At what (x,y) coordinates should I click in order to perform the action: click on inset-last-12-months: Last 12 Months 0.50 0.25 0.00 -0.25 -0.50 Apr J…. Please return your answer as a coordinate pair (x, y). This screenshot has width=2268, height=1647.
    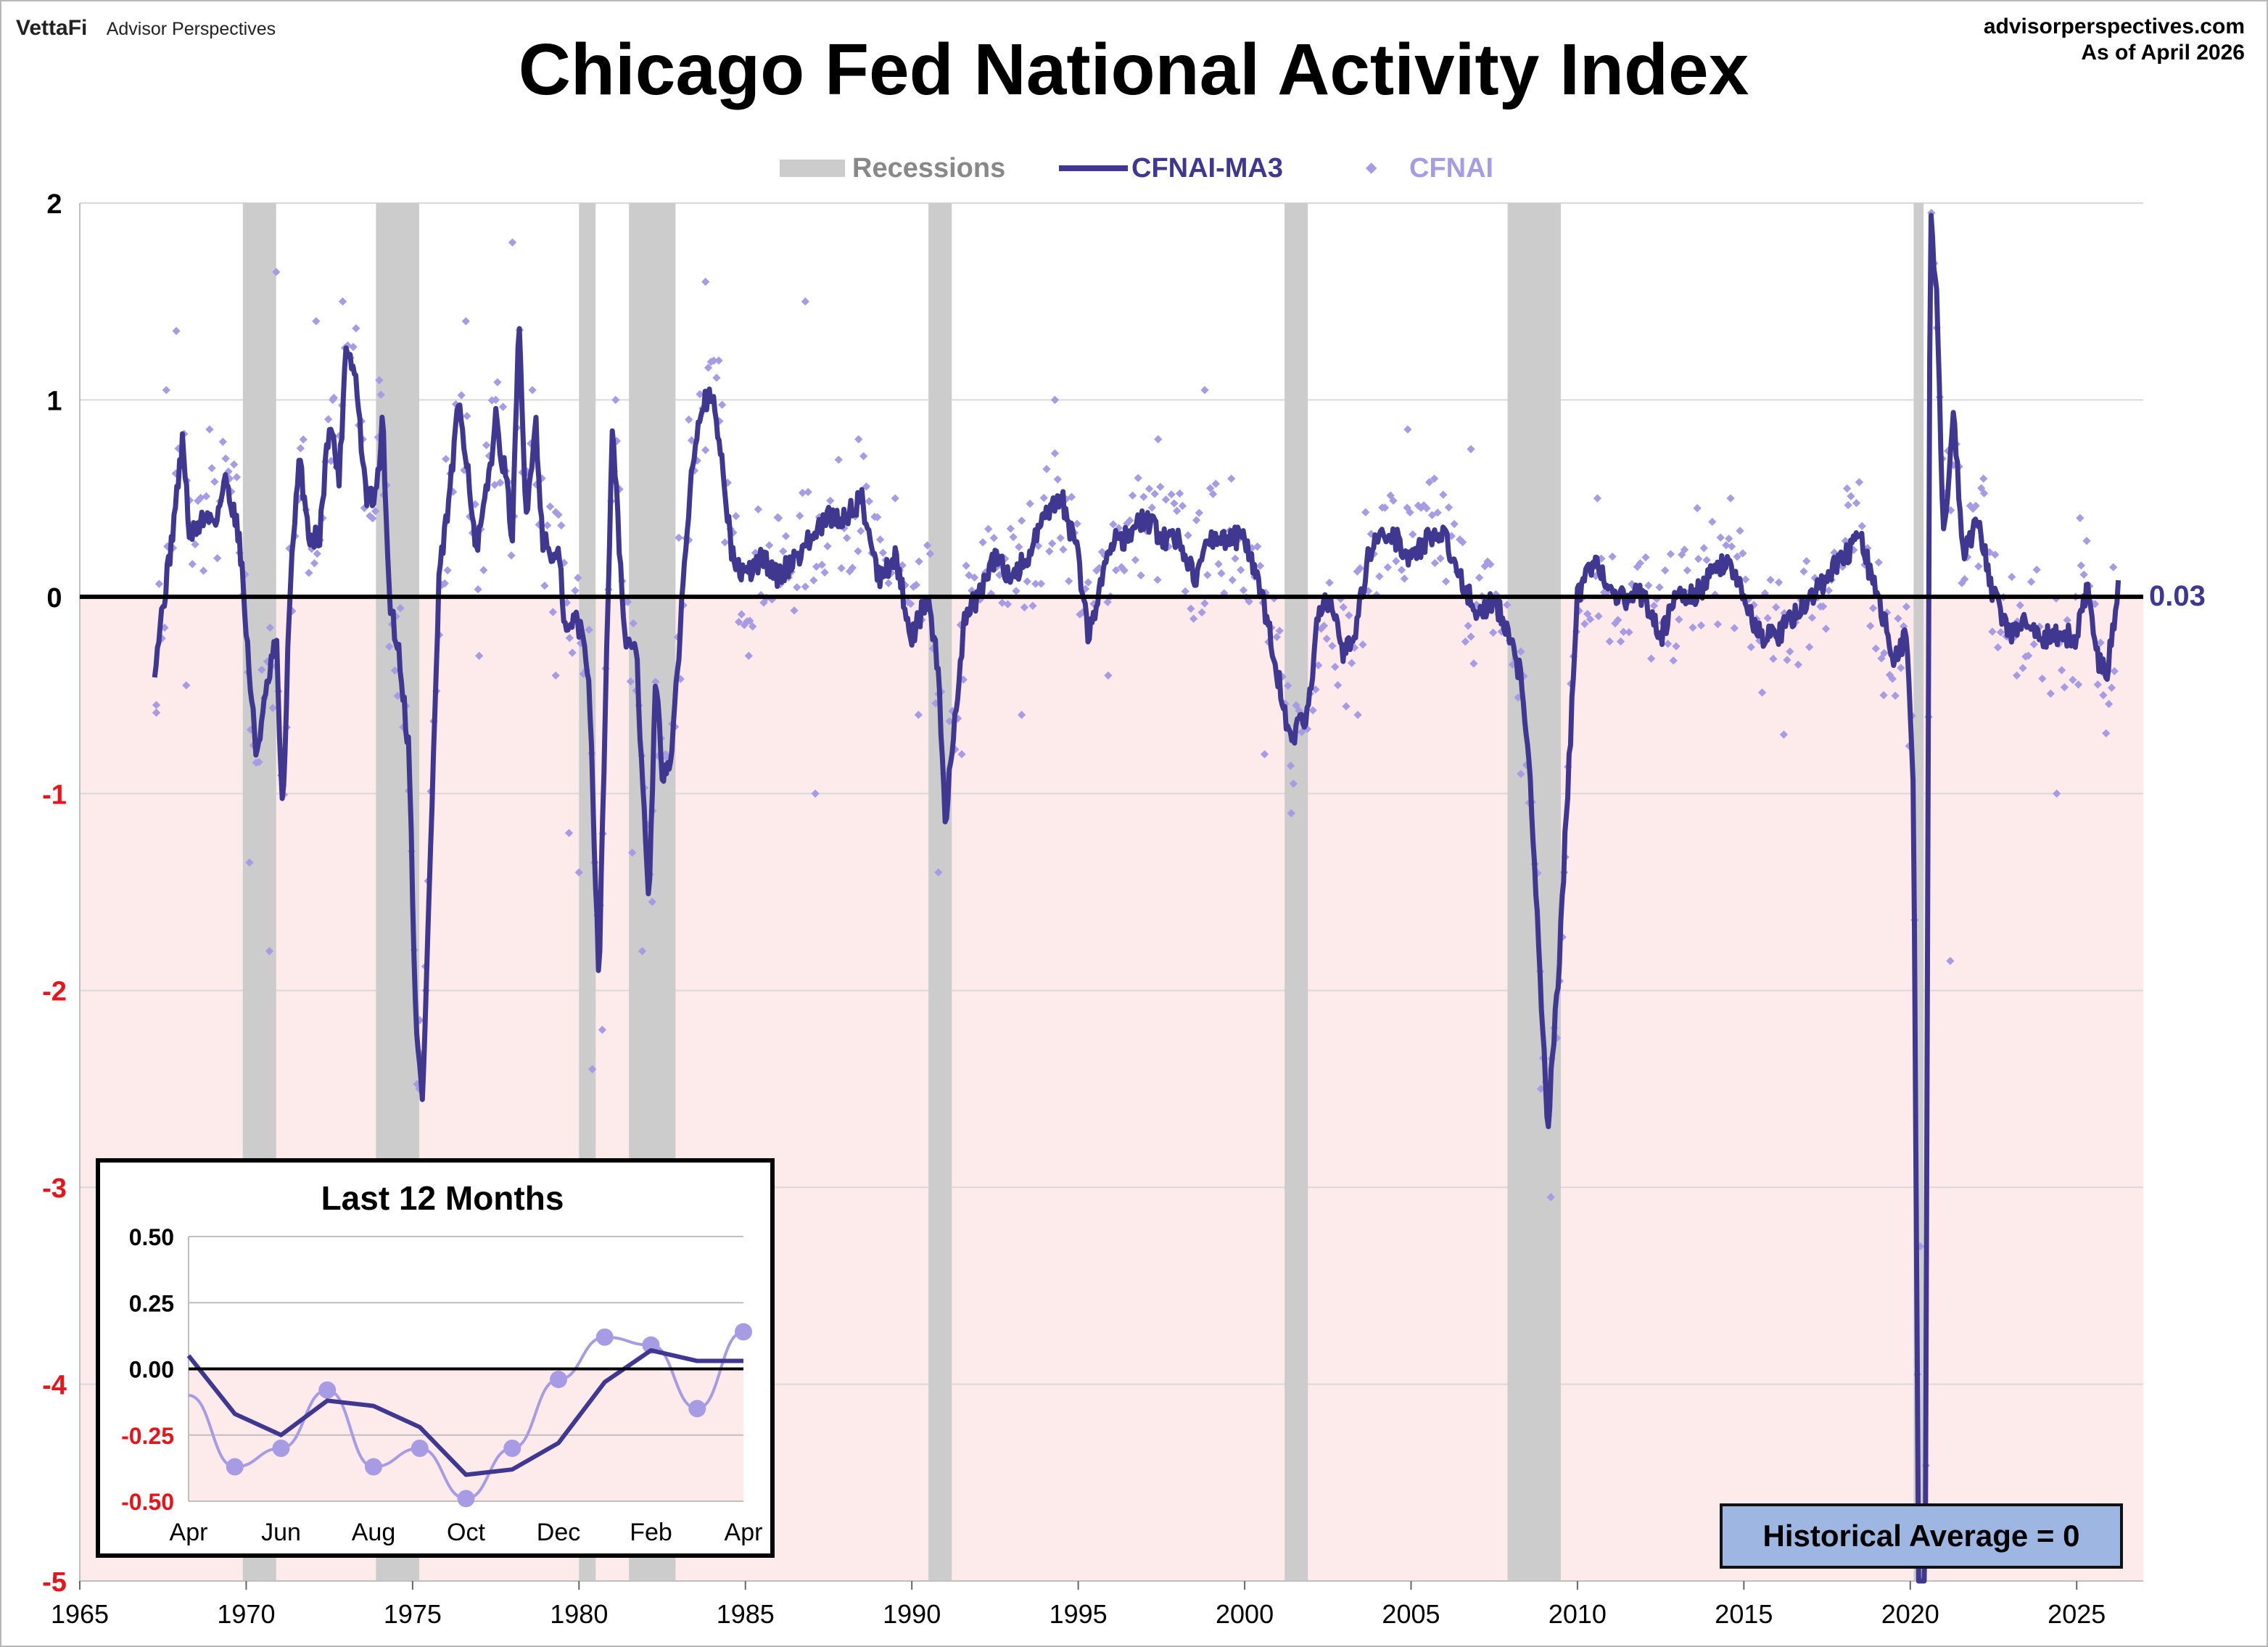
    Looking at the image, I should click on (435, 1358).